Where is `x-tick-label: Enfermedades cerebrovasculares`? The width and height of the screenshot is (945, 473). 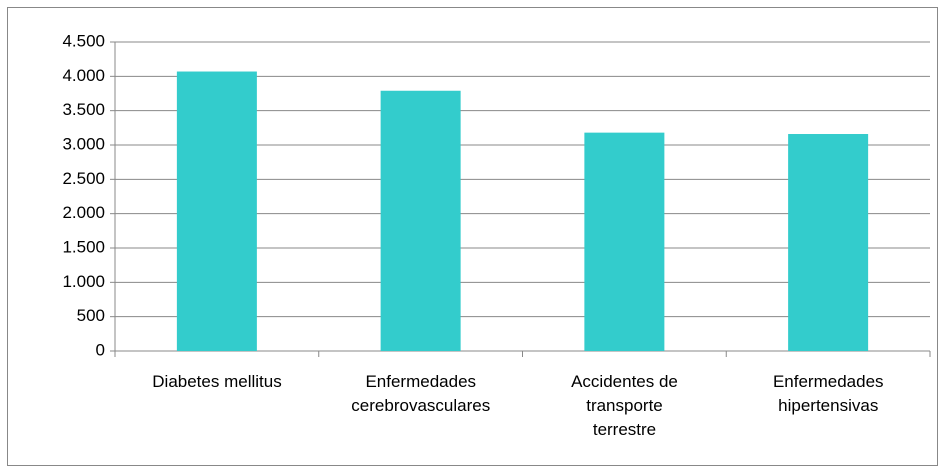 x-tick-label: Enfermedades cerebrovasculares is located at coordinates (421, 393).